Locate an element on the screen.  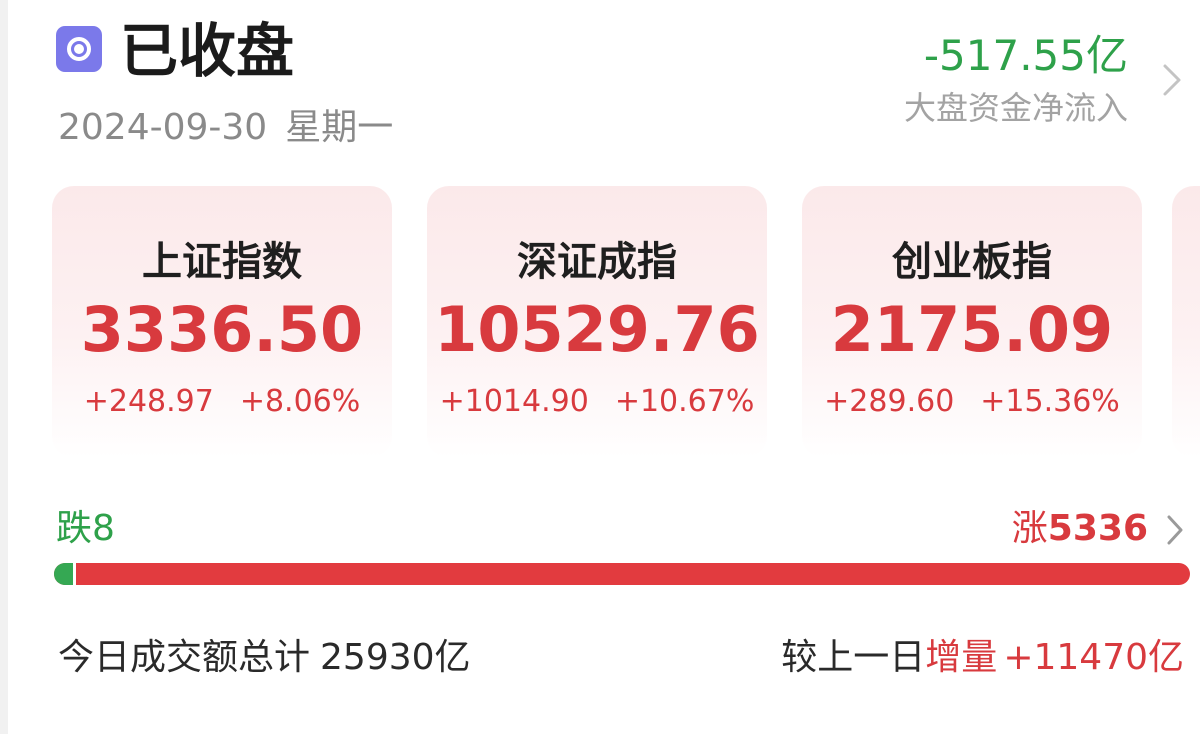
advance-decline-bar is located at coordinates (622, 574).